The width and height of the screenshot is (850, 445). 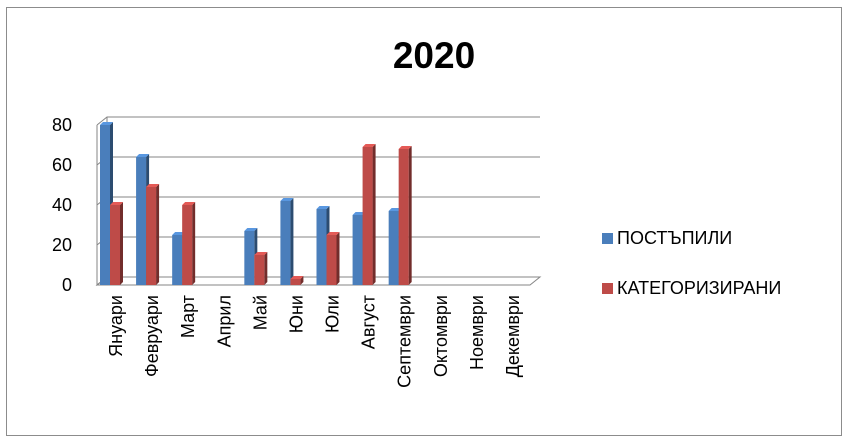 What do you see at coordinates (62, 165) in the screenshot?
I see `y-tick-label: 60` at bounding box center [62, 165].